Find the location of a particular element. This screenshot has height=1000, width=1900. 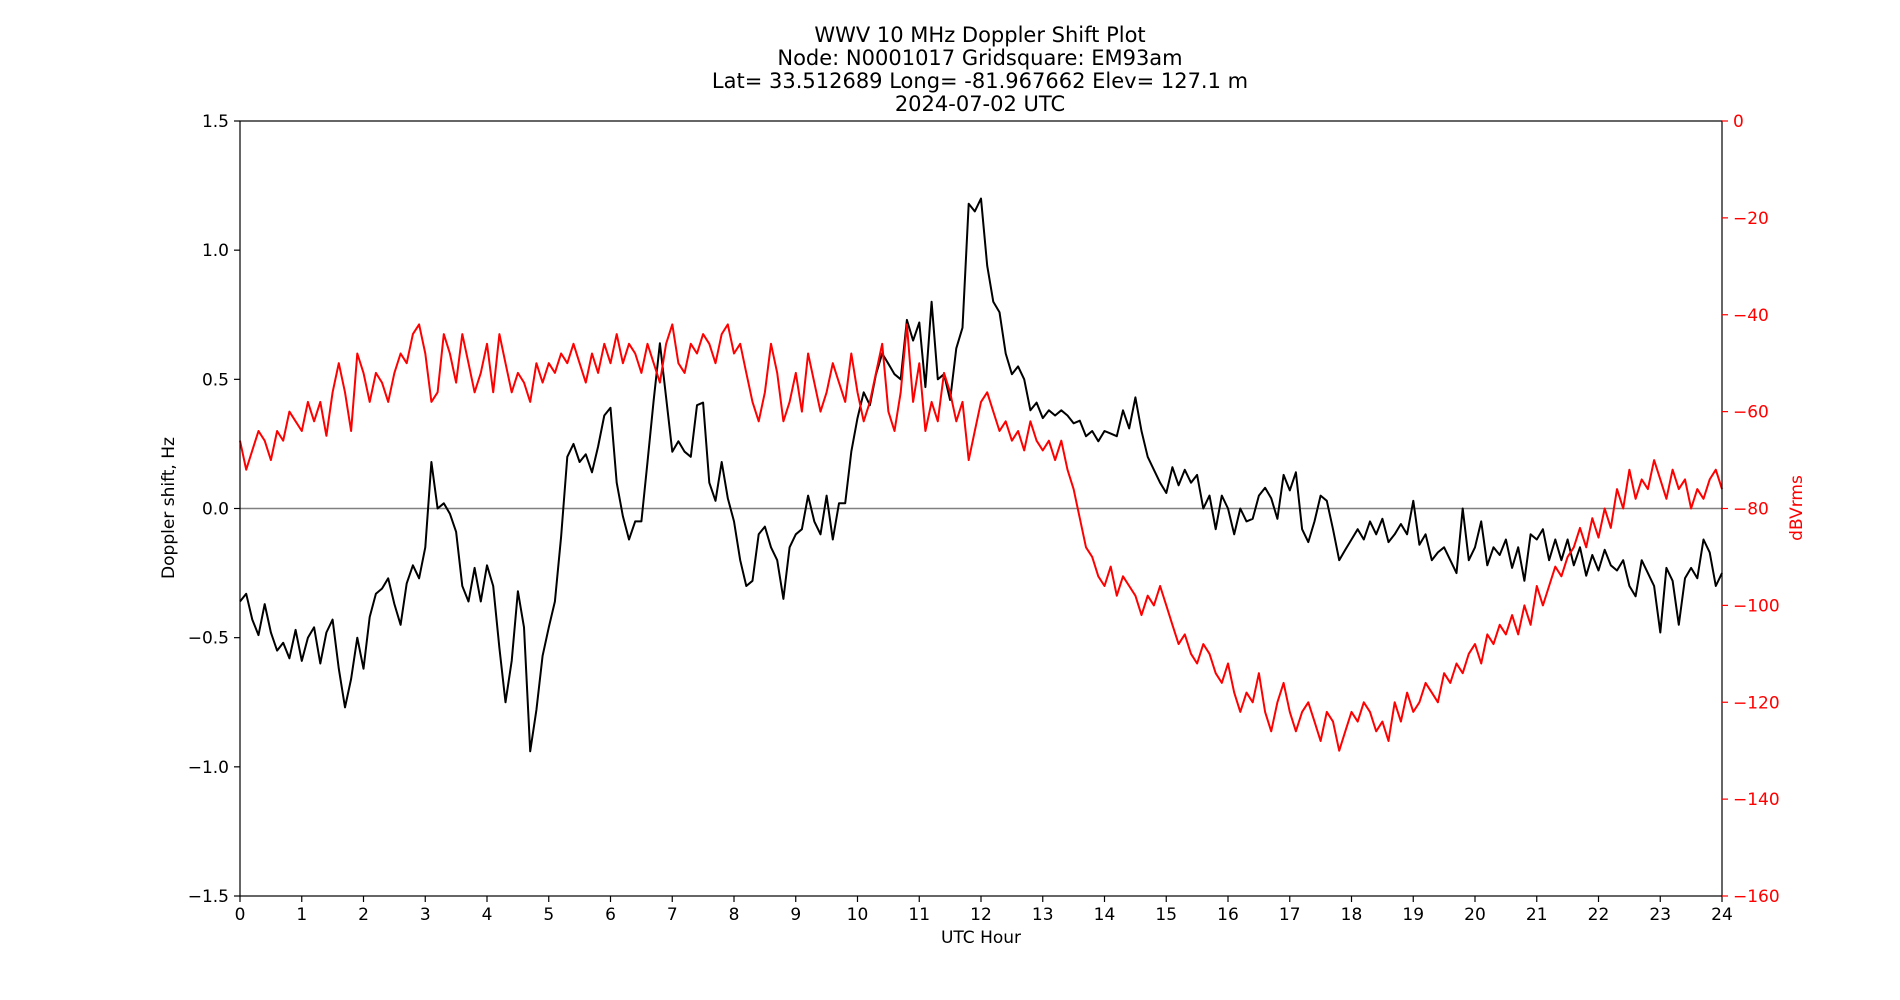

y-right-tick-label: −120 is located at coordinates (1756, 703).